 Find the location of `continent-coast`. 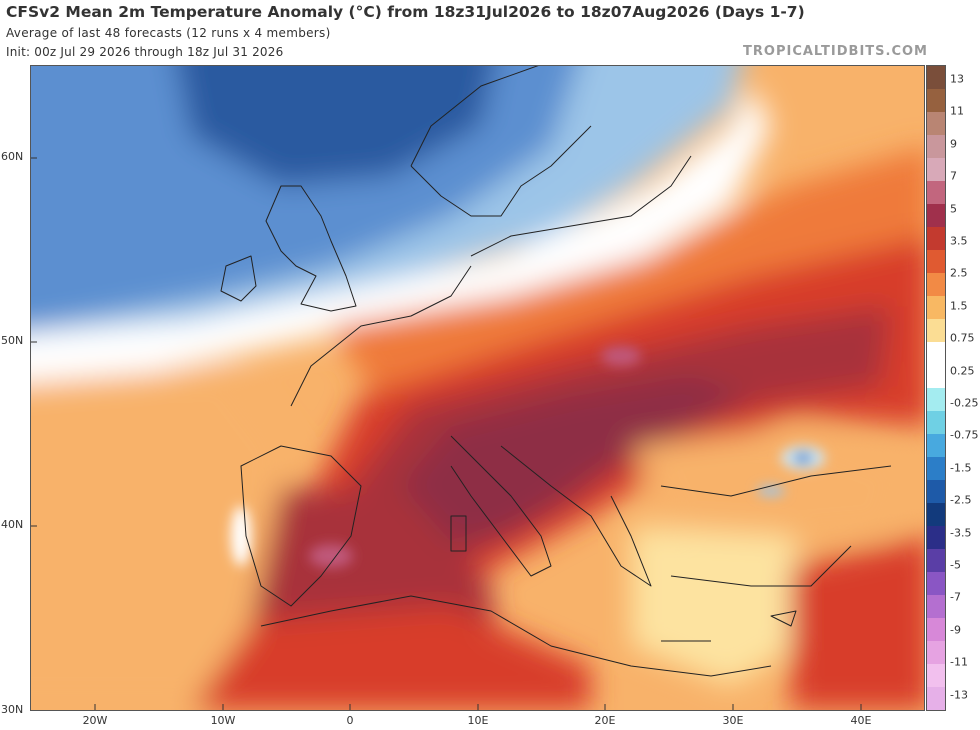

continent-coast is located at coordinates (381, 336).